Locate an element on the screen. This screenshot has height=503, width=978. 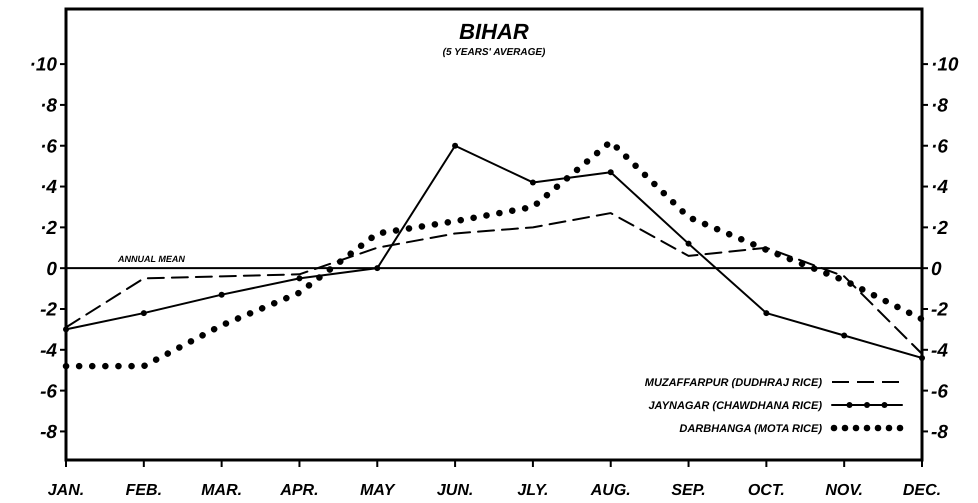
legend-label: JAYNAGAR (CHAWDHANA RICE) is located at coordinates (735, 406).